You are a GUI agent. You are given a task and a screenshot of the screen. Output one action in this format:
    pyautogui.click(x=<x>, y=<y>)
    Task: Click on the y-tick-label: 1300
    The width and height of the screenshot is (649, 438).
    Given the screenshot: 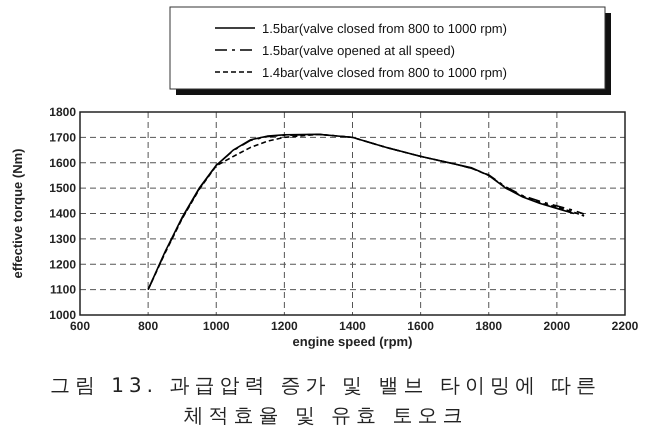 What is the action you would take?
    pyautogui.click(x=62, y=239)
    